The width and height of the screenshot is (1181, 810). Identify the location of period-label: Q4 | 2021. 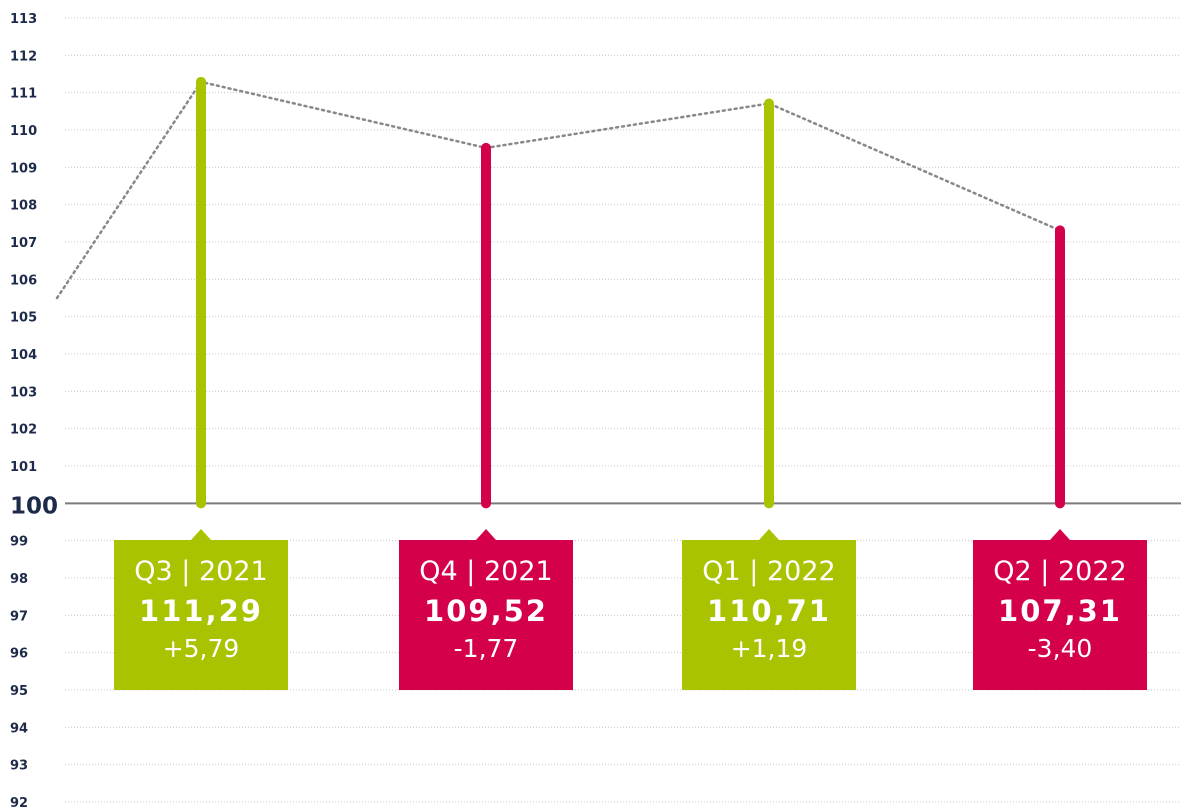
(486, 572).